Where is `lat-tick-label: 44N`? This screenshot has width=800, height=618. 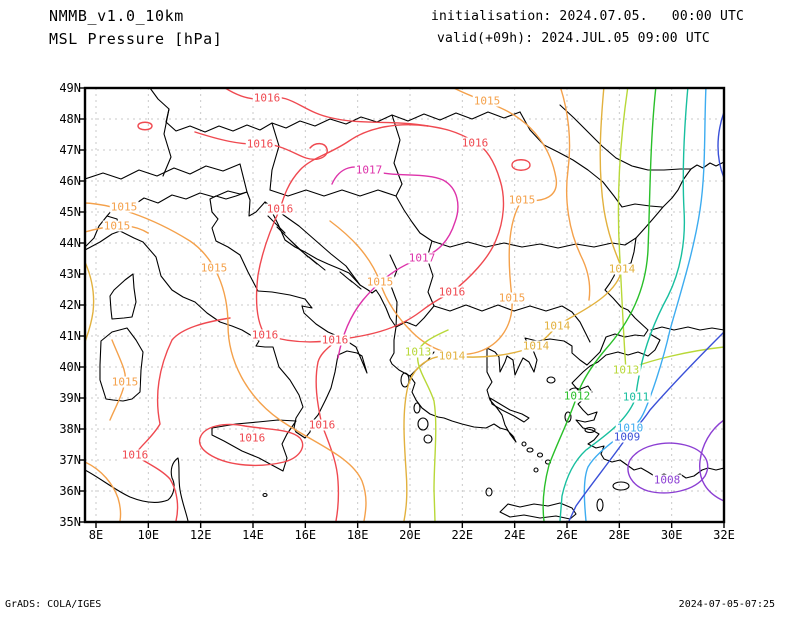 lat-tick-label: 44N is located at coordinates (70, 243).